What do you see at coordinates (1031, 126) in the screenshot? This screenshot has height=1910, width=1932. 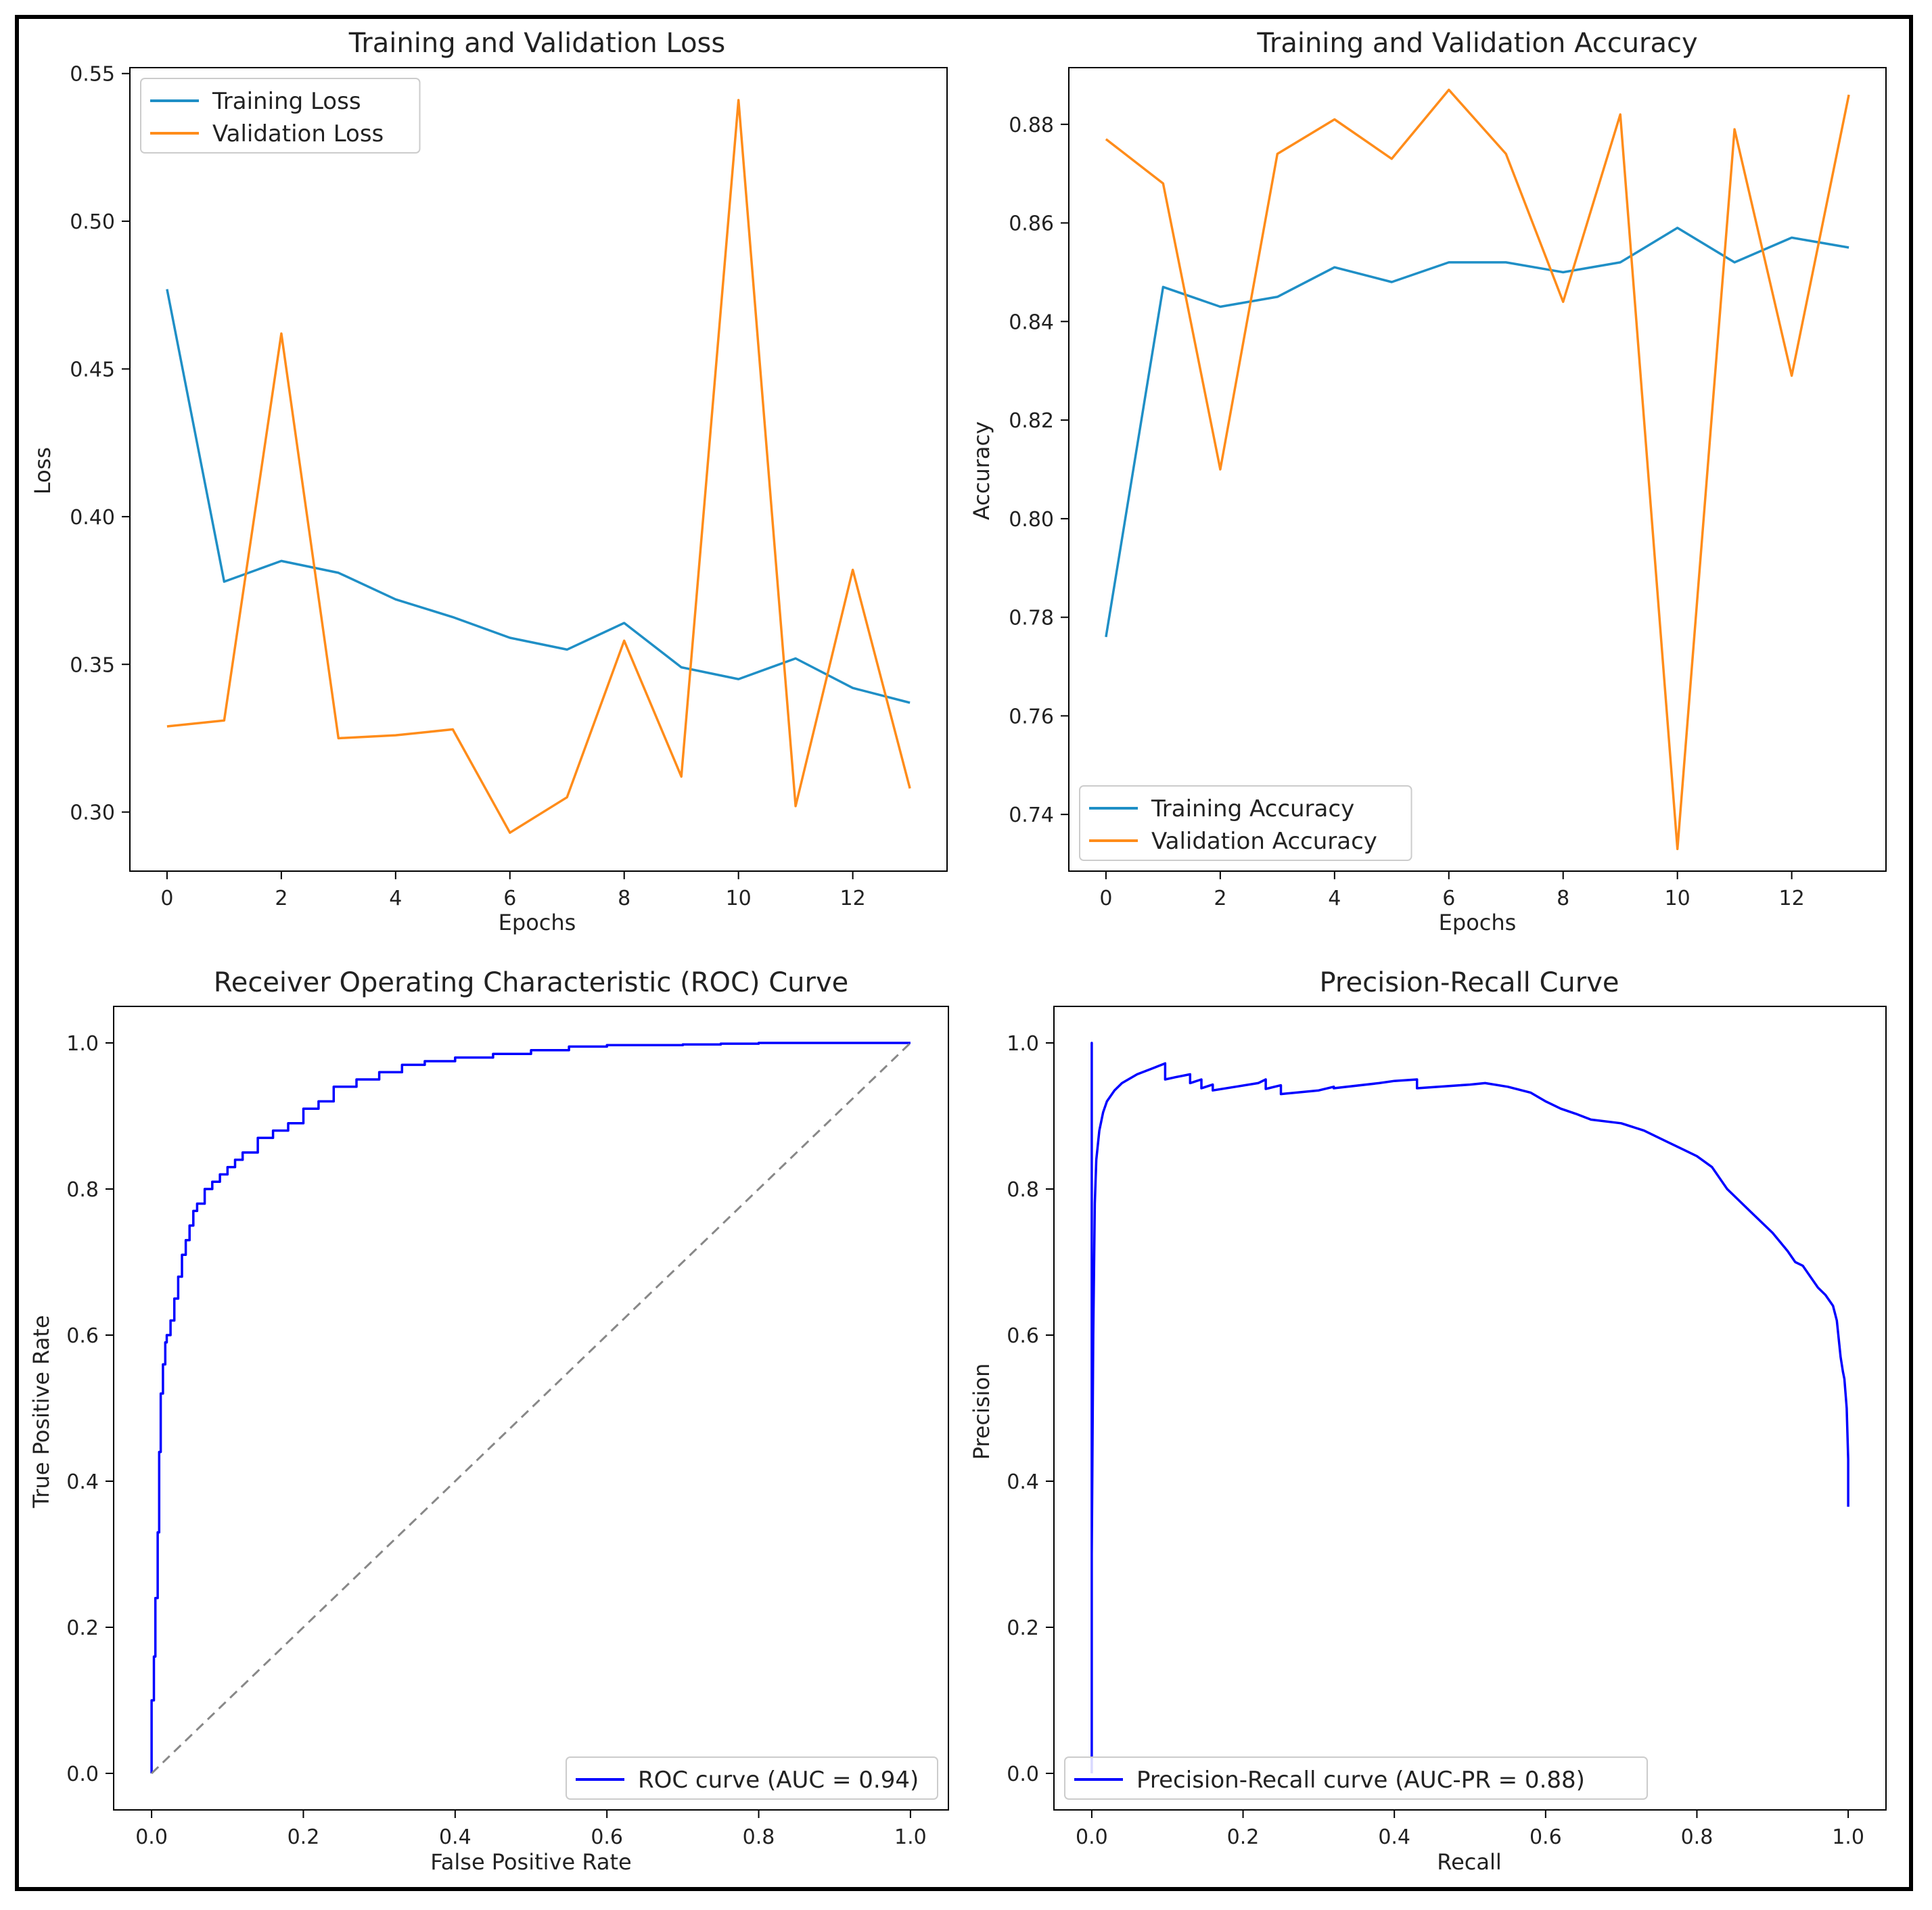 I see `accuracy-y-tick-label: 0.88` at bounding box center [1031, 126].